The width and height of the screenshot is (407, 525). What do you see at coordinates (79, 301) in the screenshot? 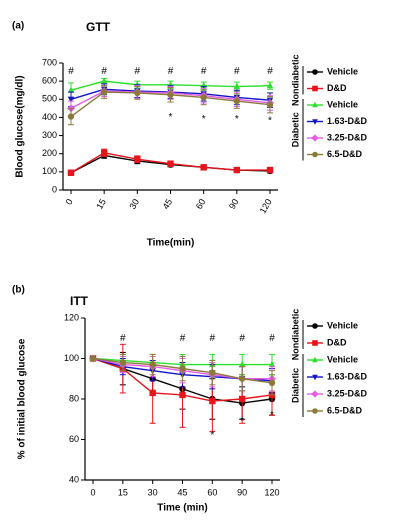
I see `chart-title: ITT` at bounding box center [79, 301].